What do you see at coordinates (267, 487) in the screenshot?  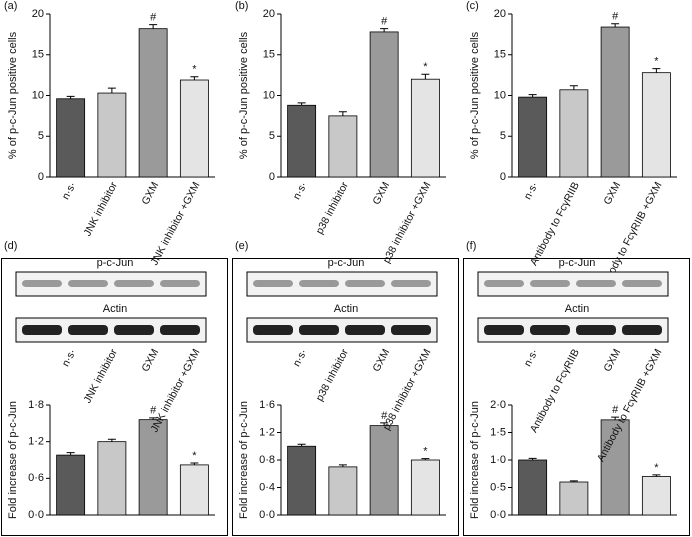 I see `y-tick-label: 0·4` at bounding box center [267, 487].